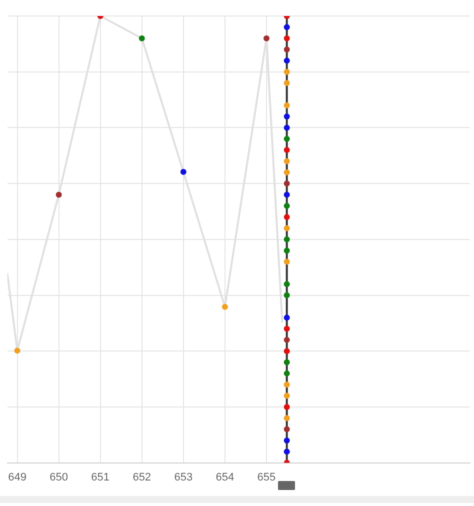  Describe the element at coordinates (59, 477) in the screenshot. I see `x-tick-label: 650` at that location.